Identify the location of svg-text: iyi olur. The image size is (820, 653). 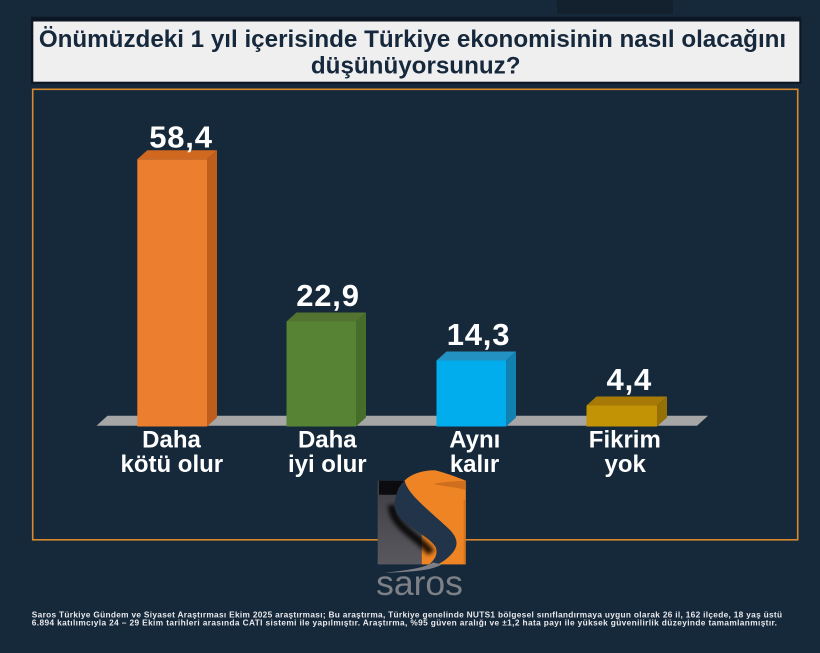
(327, 464).